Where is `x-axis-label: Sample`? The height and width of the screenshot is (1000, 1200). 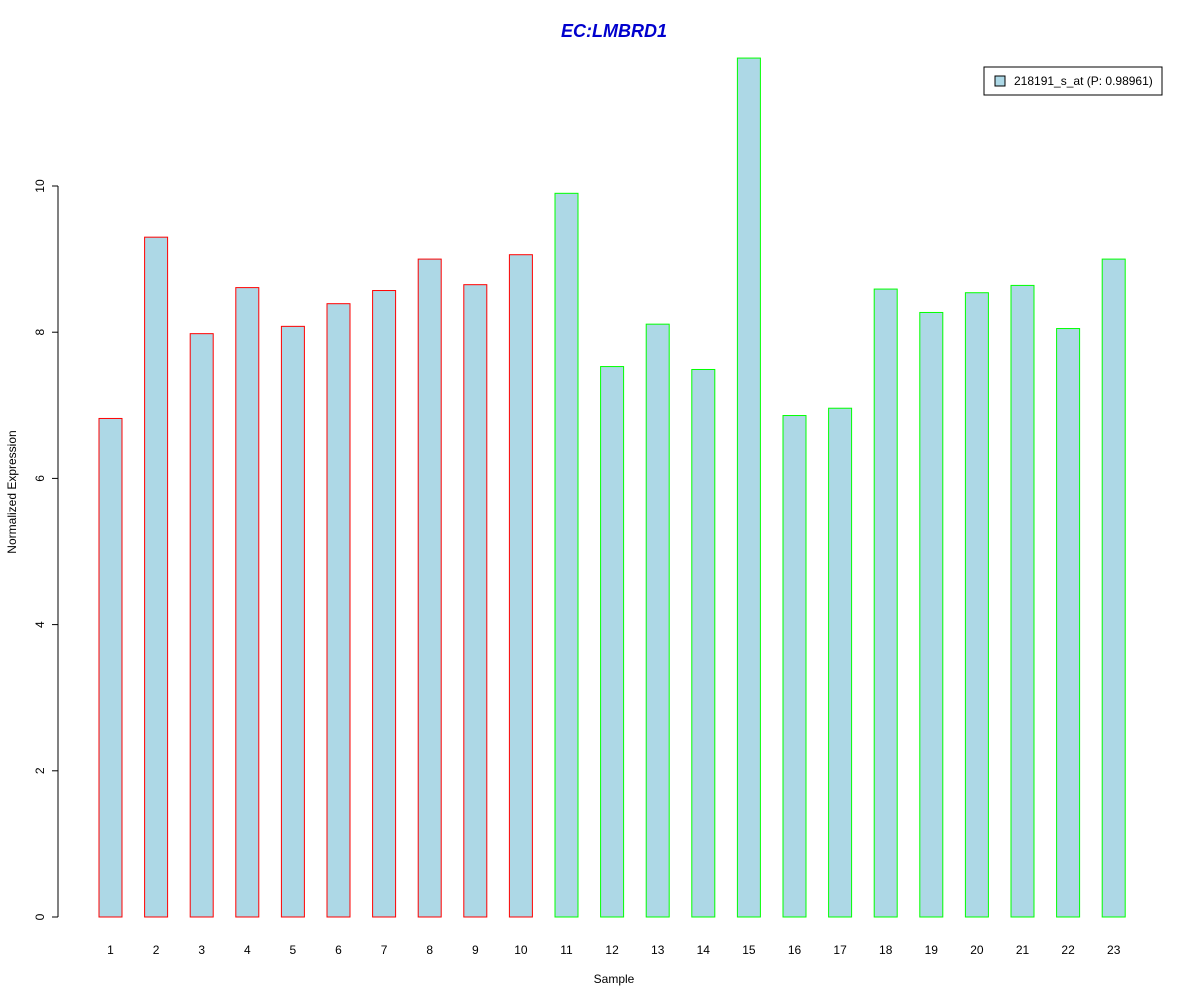 x-axis-label: Sample is located at coordinates (614, 979).